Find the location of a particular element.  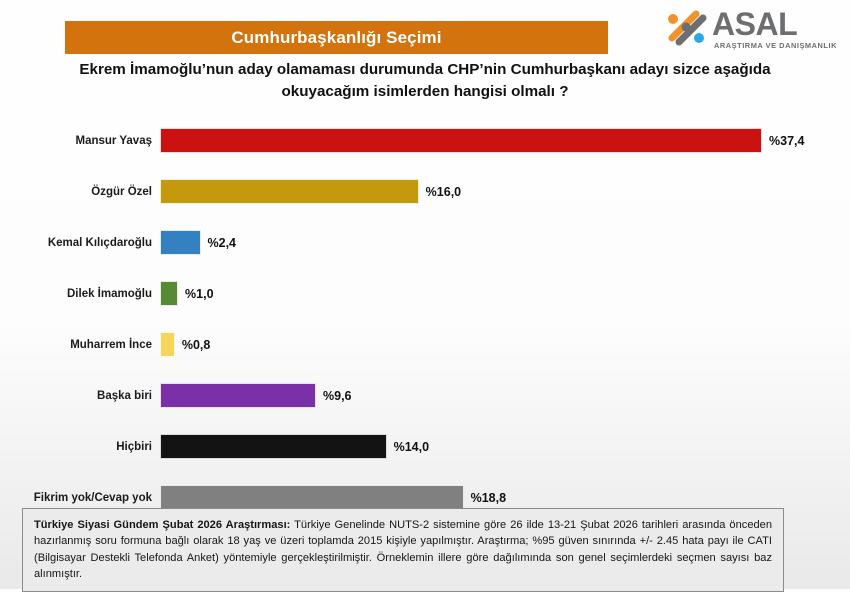

page-title: Cumhurbaşkanlığı Seçimi is located at coordinates (336, 37).